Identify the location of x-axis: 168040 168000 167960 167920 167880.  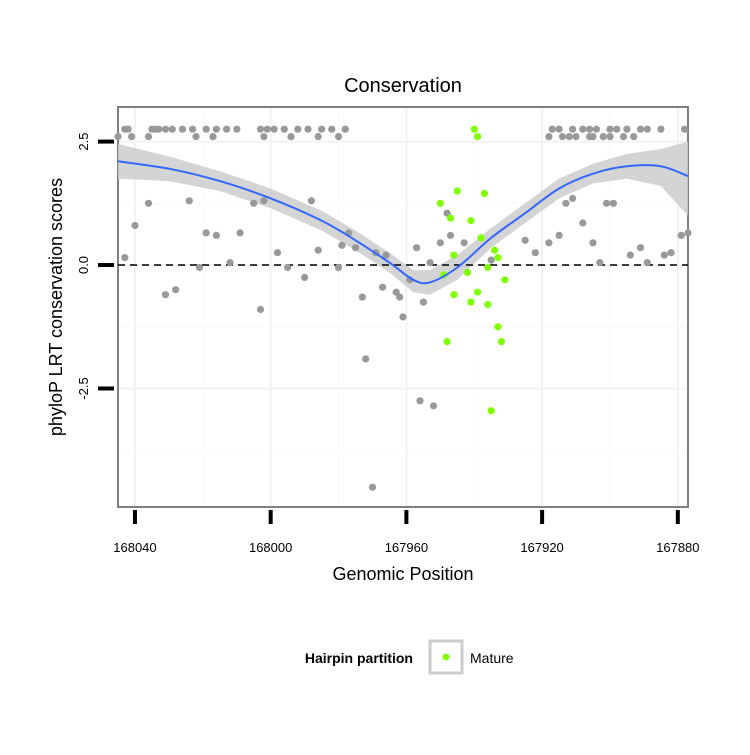
(406, 532).